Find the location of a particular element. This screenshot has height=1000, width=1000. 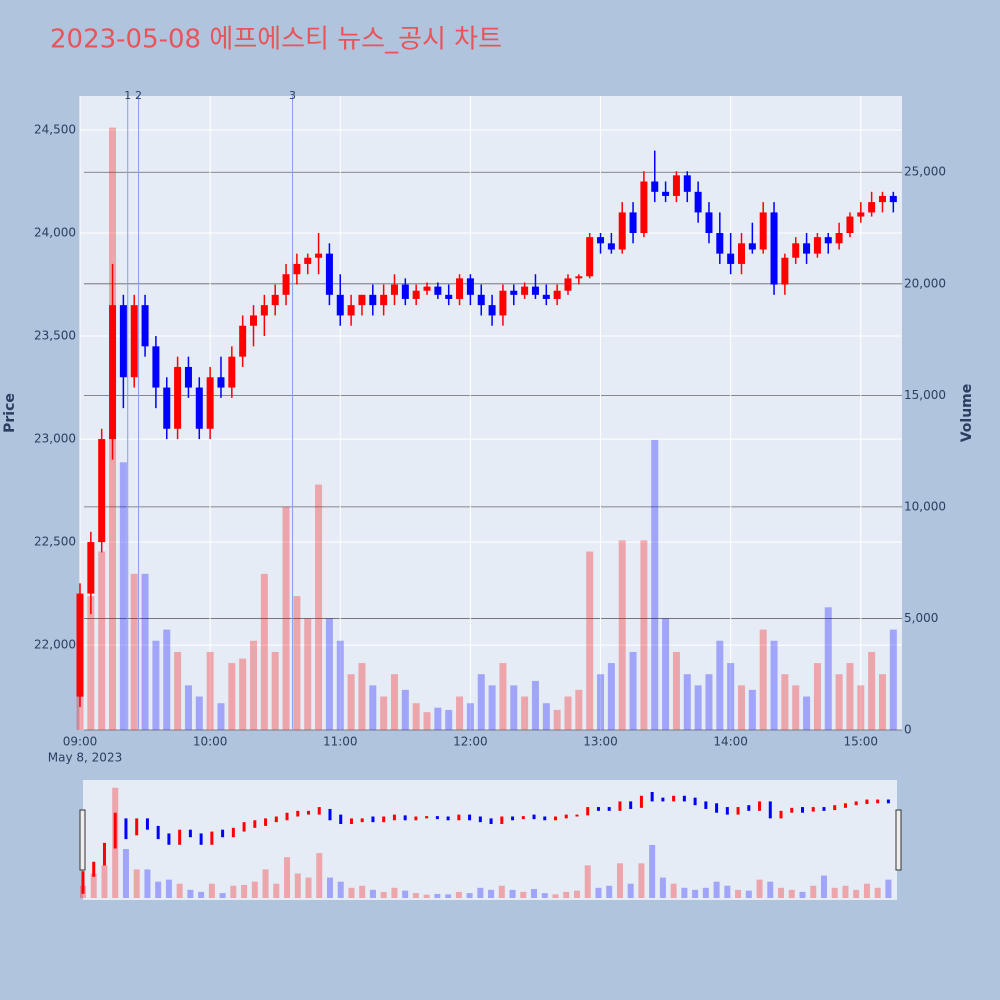

range-slider is located at coordinates (490, 840).